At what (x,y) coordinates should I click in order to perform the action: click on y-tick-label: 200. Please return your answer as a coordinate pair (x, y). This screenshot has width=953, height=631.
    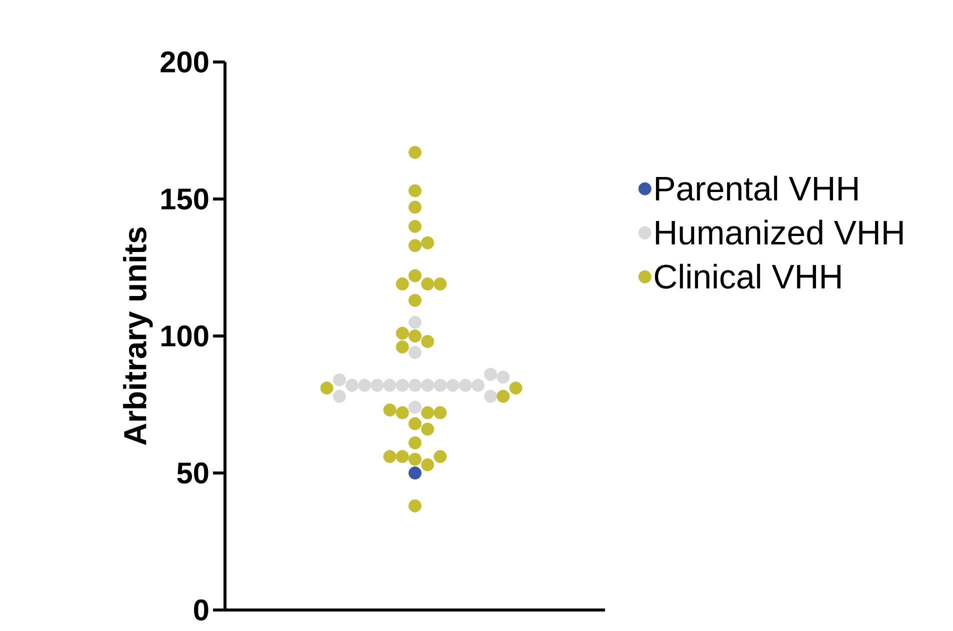
    Looking at the image, I should click on (184, 62).